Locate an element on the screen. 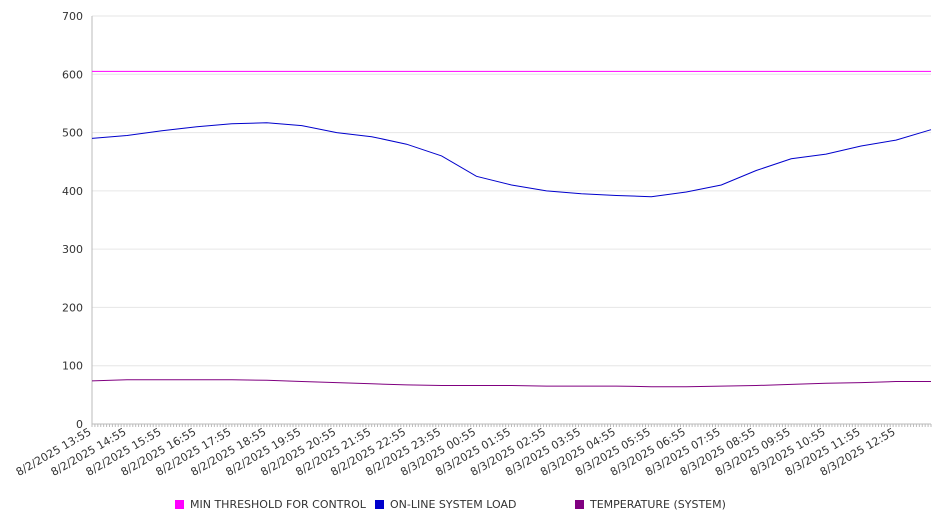 Image resolution: width=946 pixels, height=526 pixels. series-line-system-load is located at coordinates (511, 160).